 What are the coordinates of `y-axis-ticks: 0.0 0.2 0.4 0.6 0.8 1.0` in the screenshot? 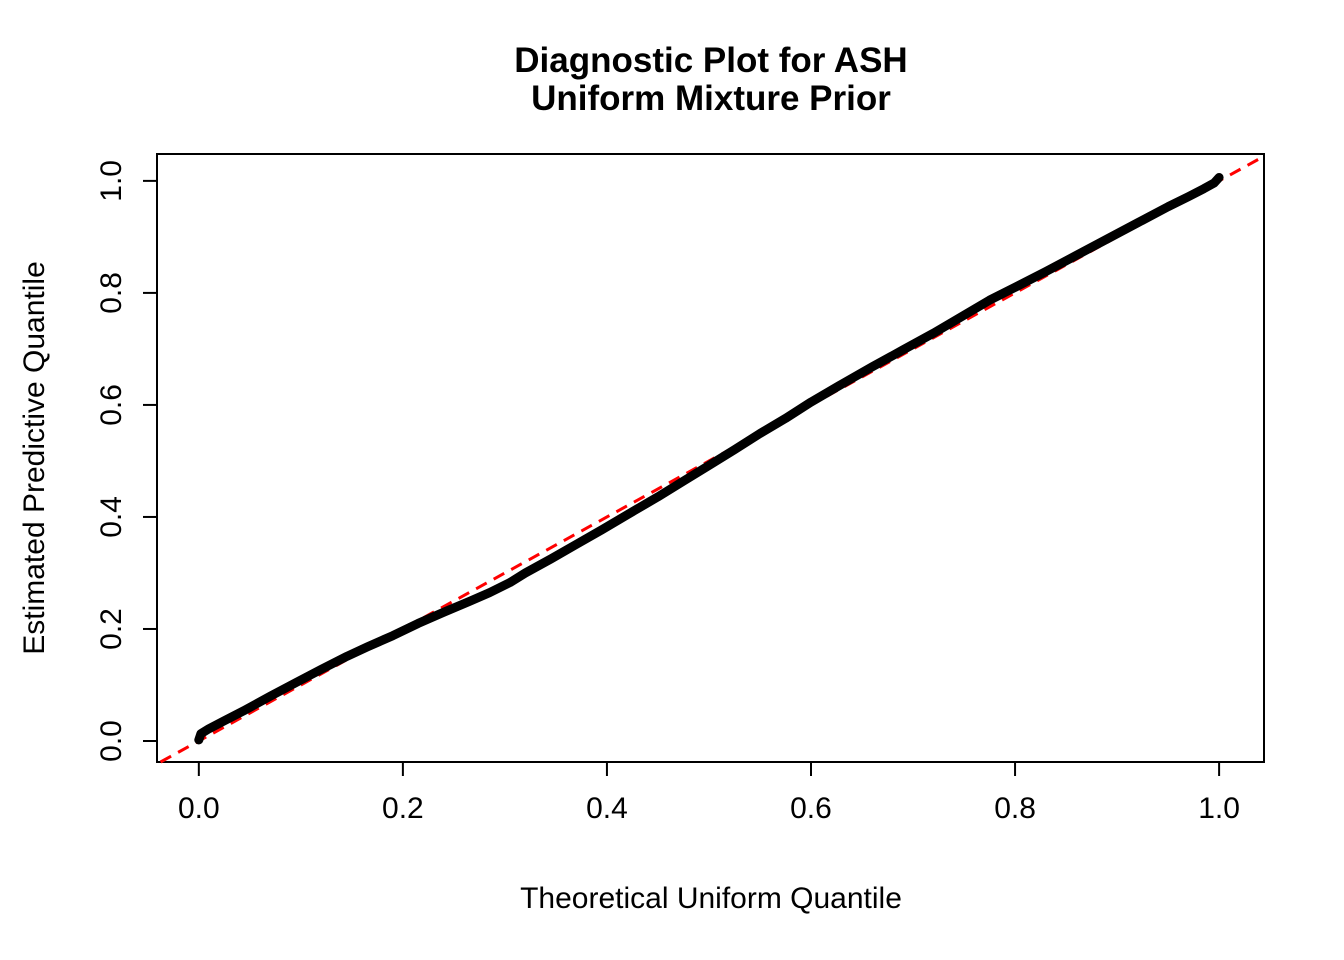 It's located at (126, 461).